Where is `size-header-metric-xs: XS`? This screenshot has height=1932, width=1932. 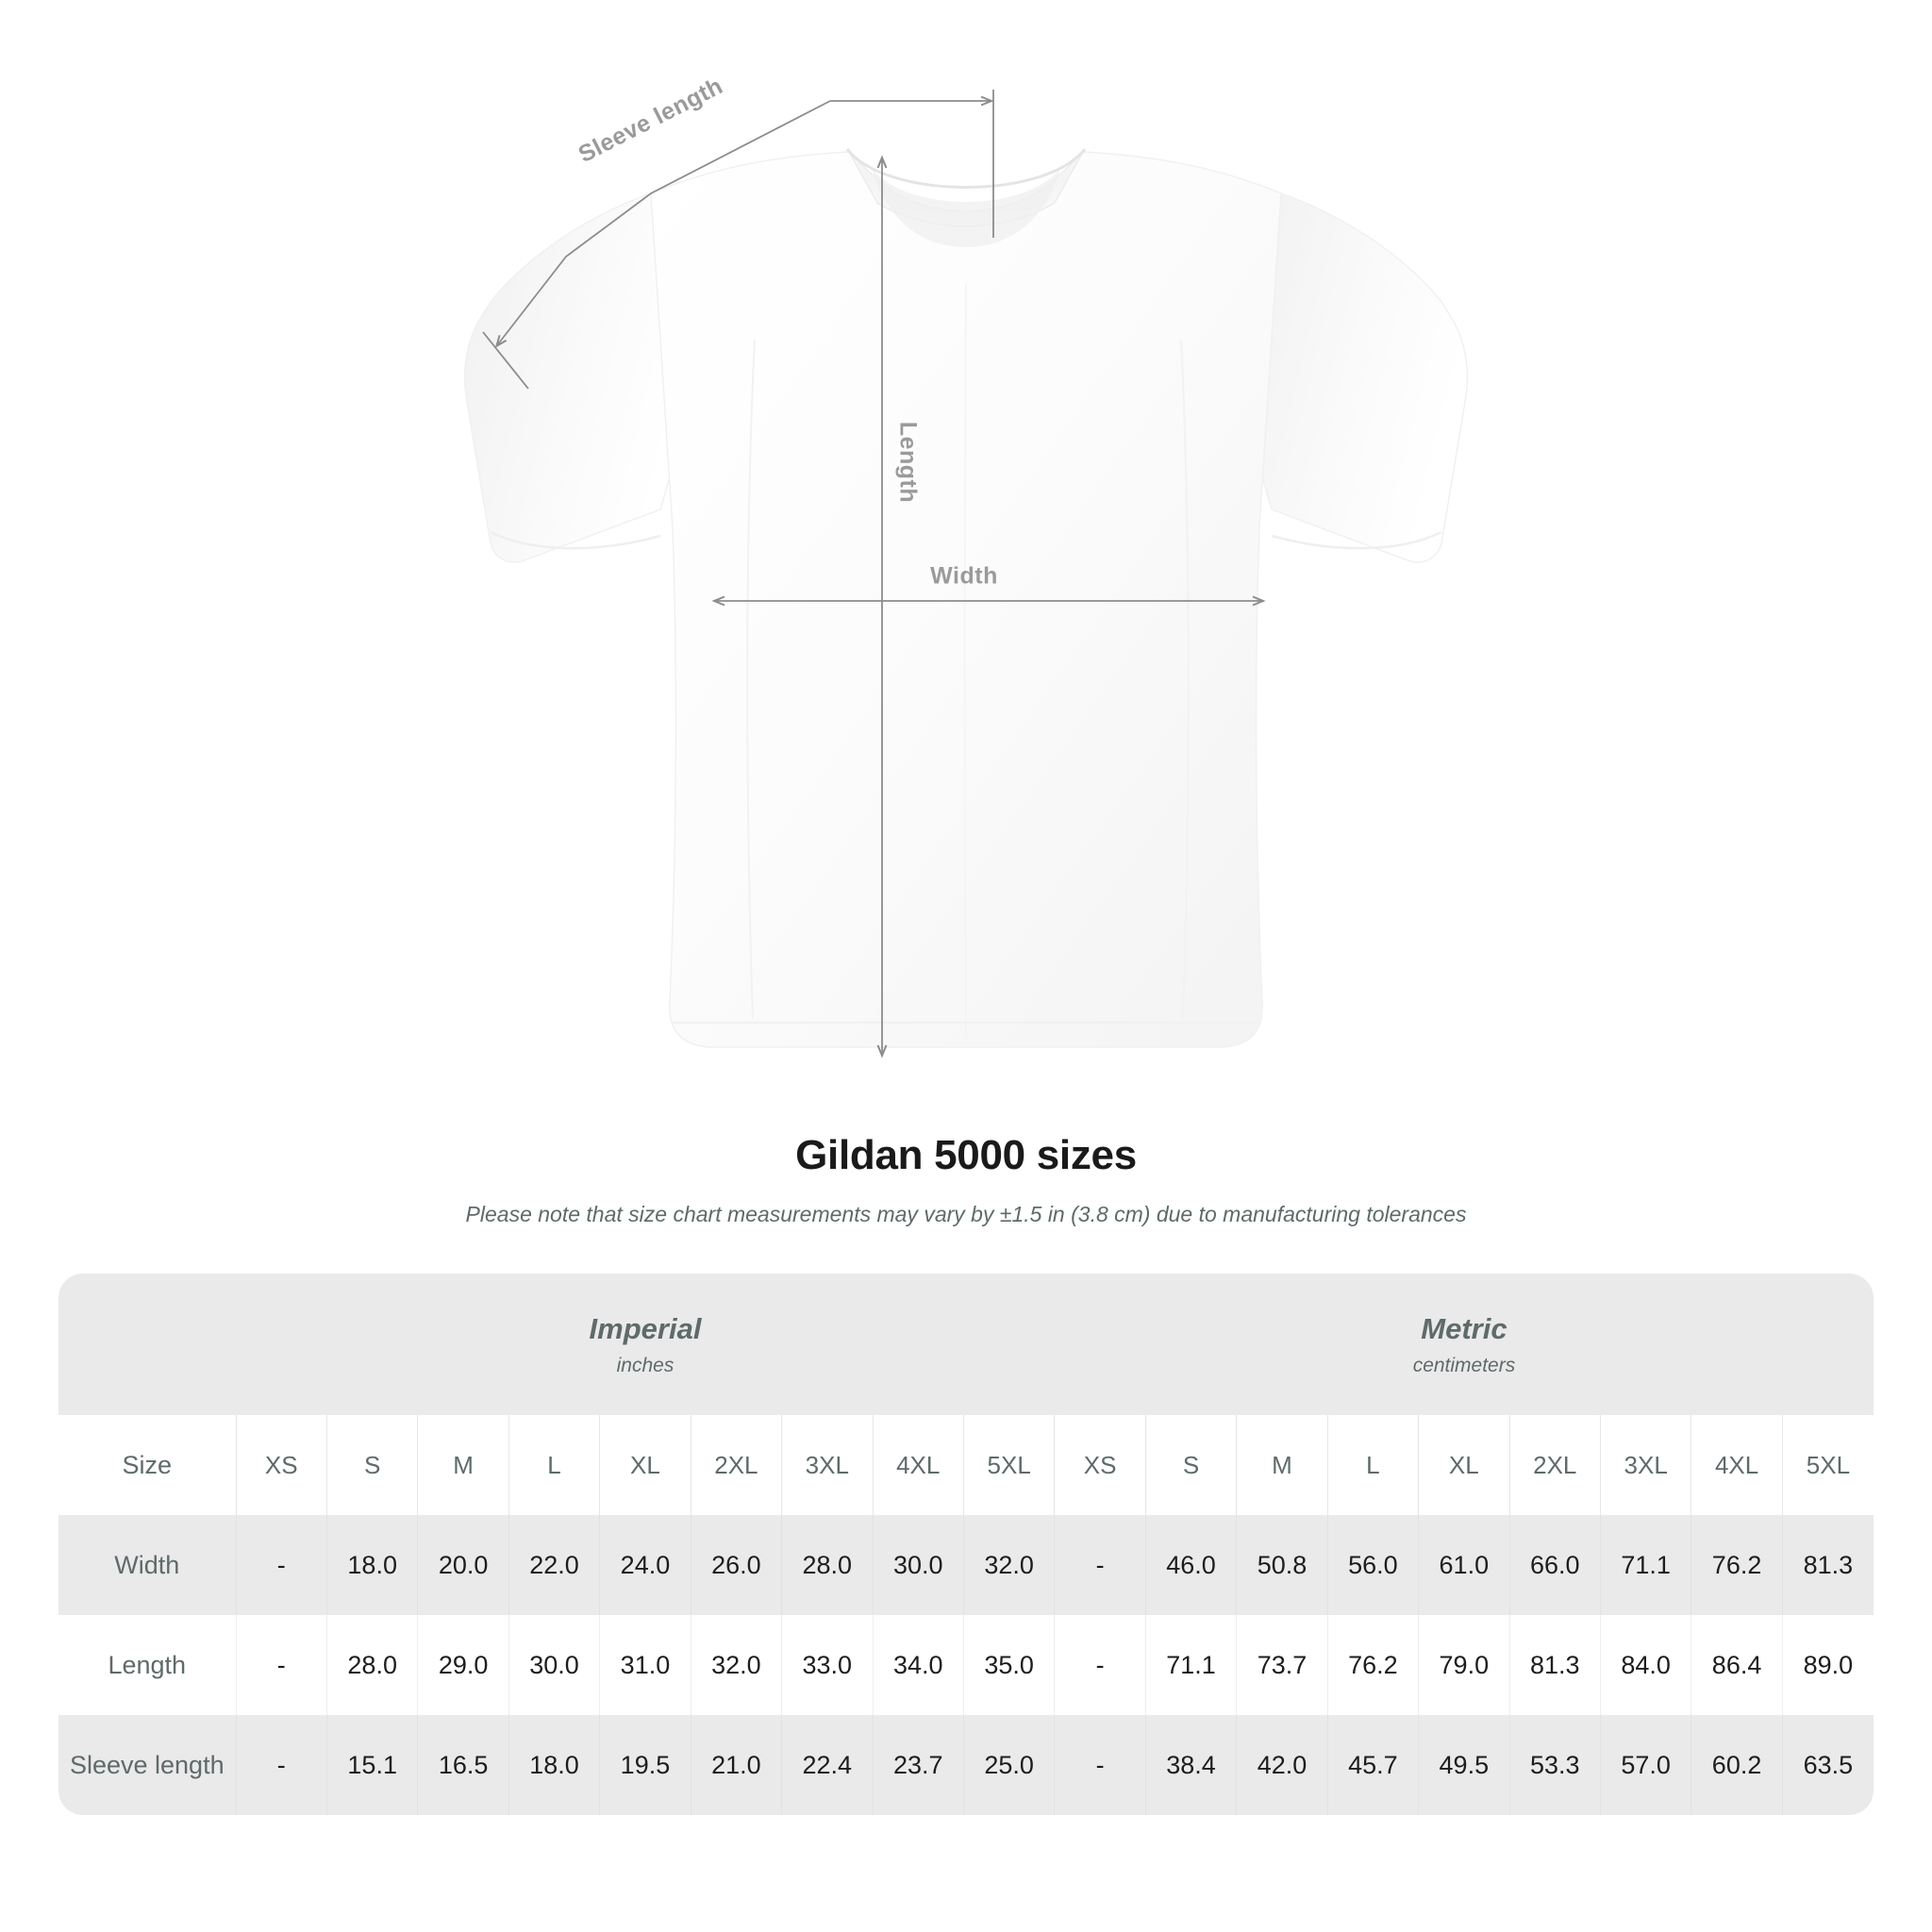 size-header-metric-xs: XS is located at coordinates (1100, 1465).